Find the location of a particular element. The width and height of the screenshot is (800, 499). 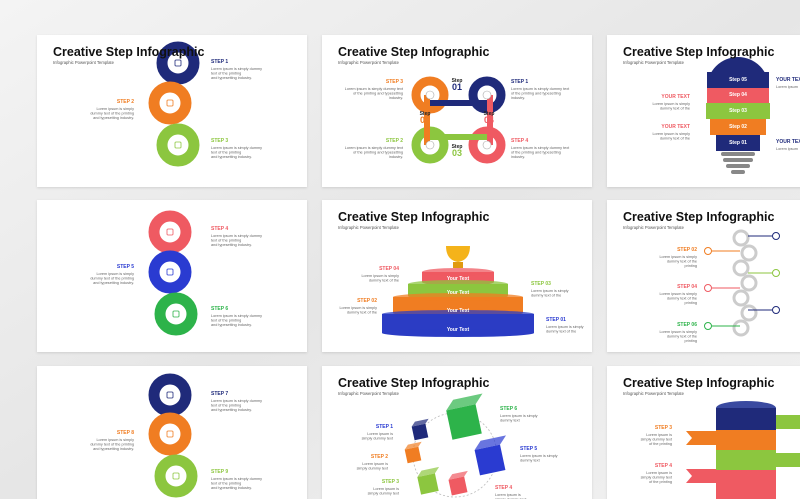

shape-label: Step 05 is located at coordinates (738, 80).